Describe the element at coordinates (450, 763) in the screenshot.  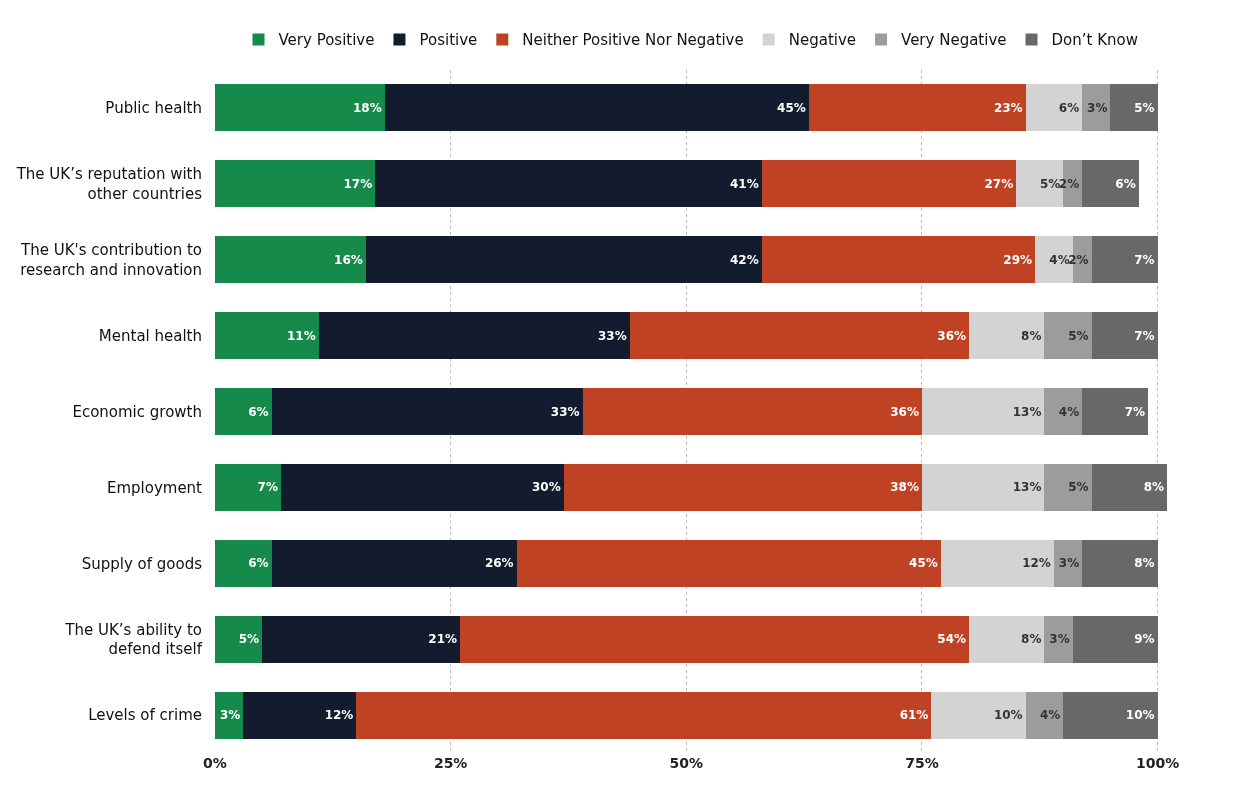
I see `x-tick-label: 25%` at that location.